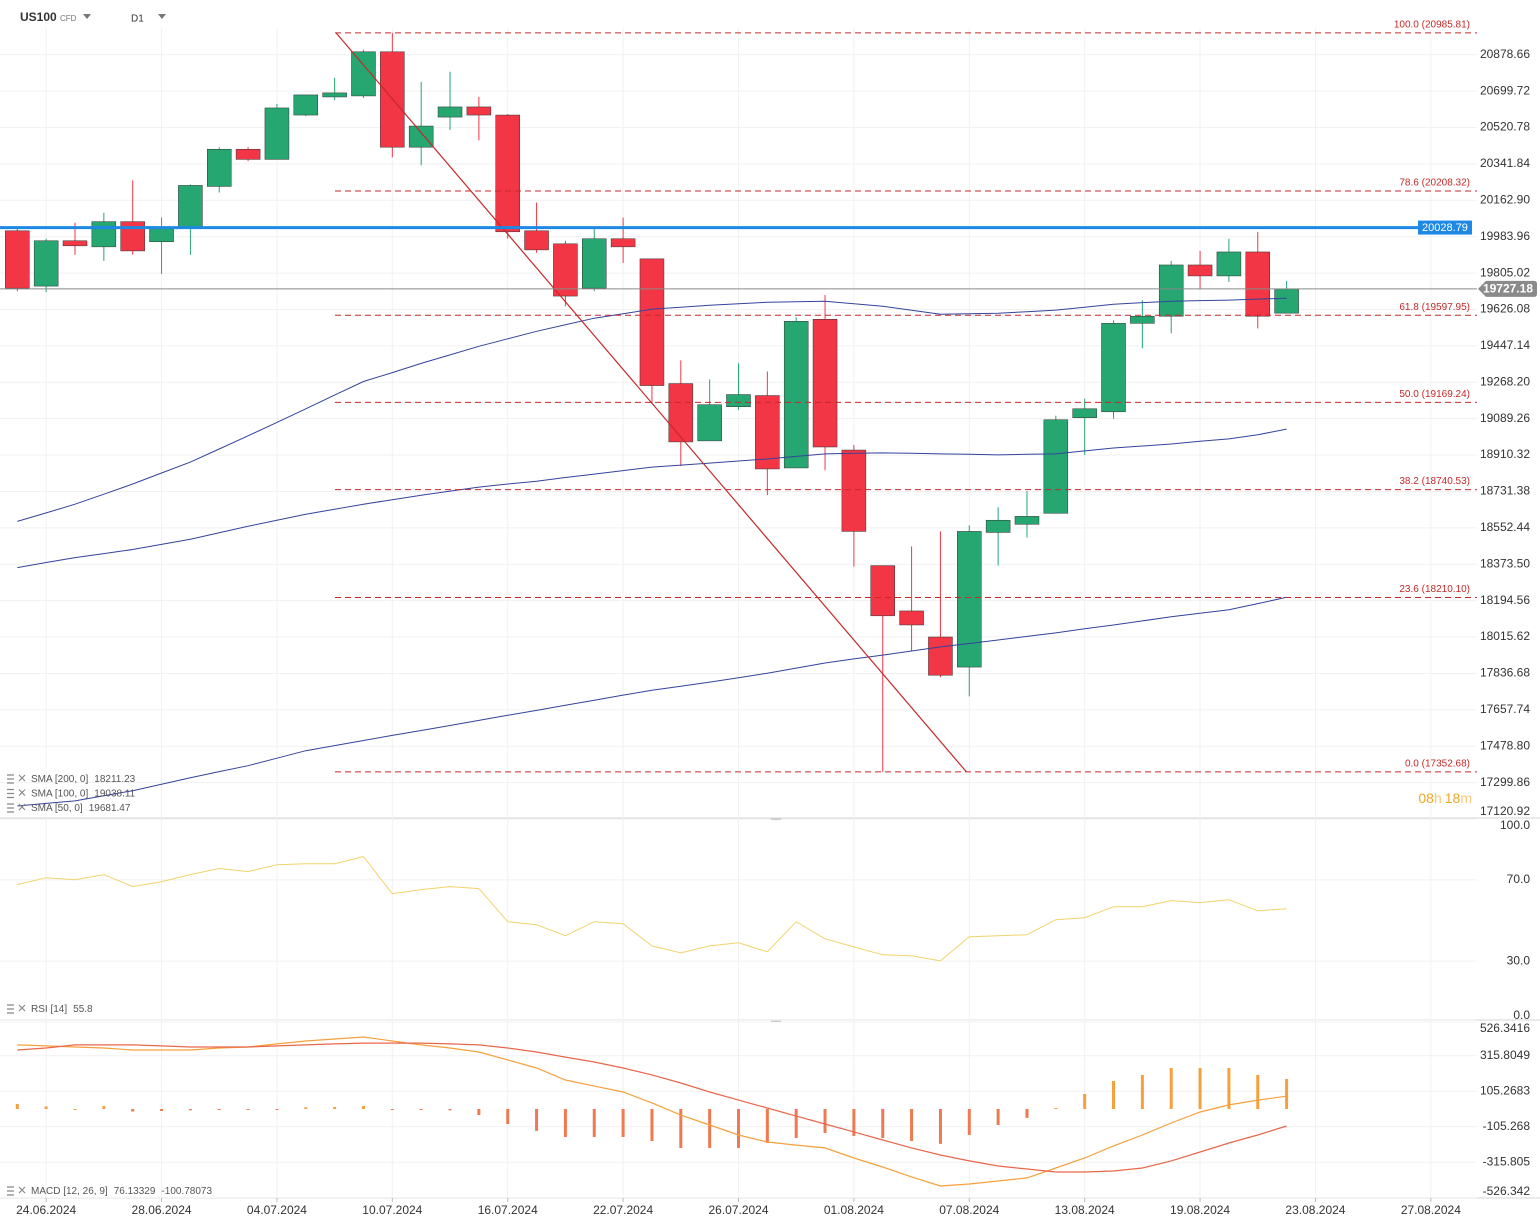 This screenshot has width=1540, height=1224. Describe the element at coordinates (1505, 636) in the screenshot. I see `y-tick-label: 18015.62` at that location.